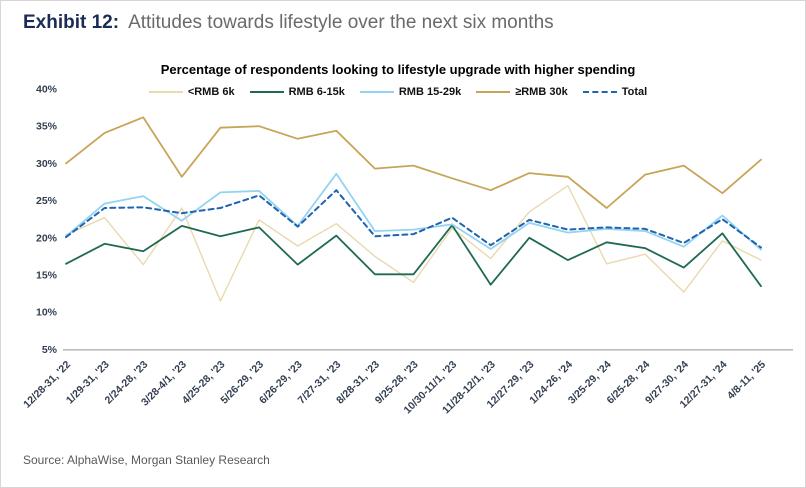 The image size is (806, 488). Describe the element at coordinates (47, 276) in the screenshot. I see `y-axis-tick-label: 15%` at that location.